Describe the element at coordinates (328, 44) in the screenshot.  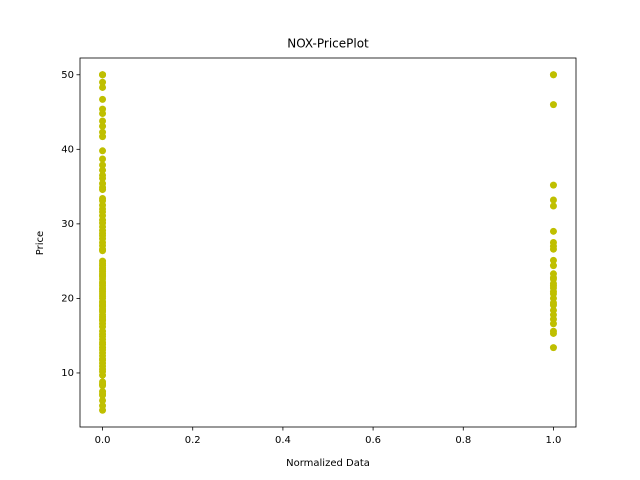
I see `chart-title: NOX-PricePlot` at that location.